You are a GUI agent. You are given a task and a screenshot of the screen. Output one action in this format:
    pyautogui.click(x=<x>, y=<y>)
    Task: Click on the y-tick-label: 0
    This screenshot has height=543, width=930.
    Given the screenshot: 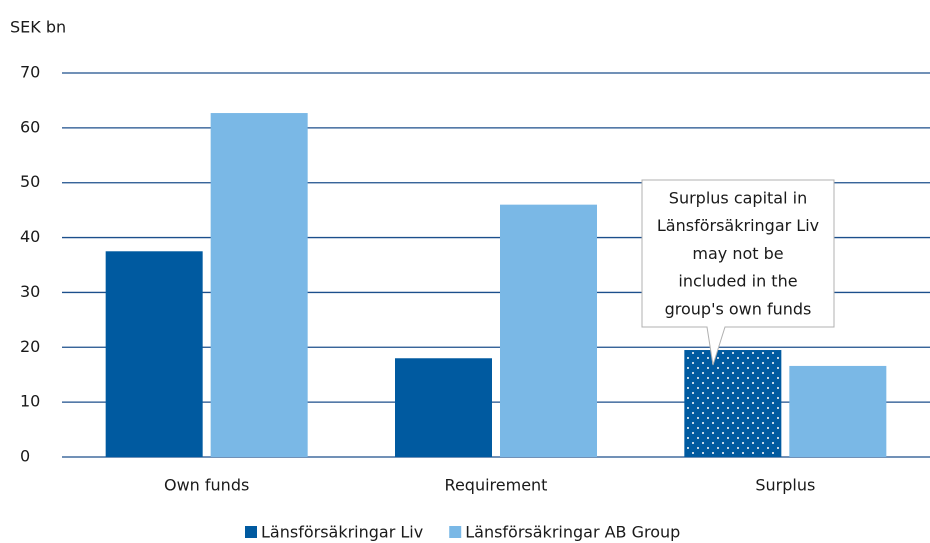 What is the action you would take?
    pyautogui.click(x=25, y=456)
    